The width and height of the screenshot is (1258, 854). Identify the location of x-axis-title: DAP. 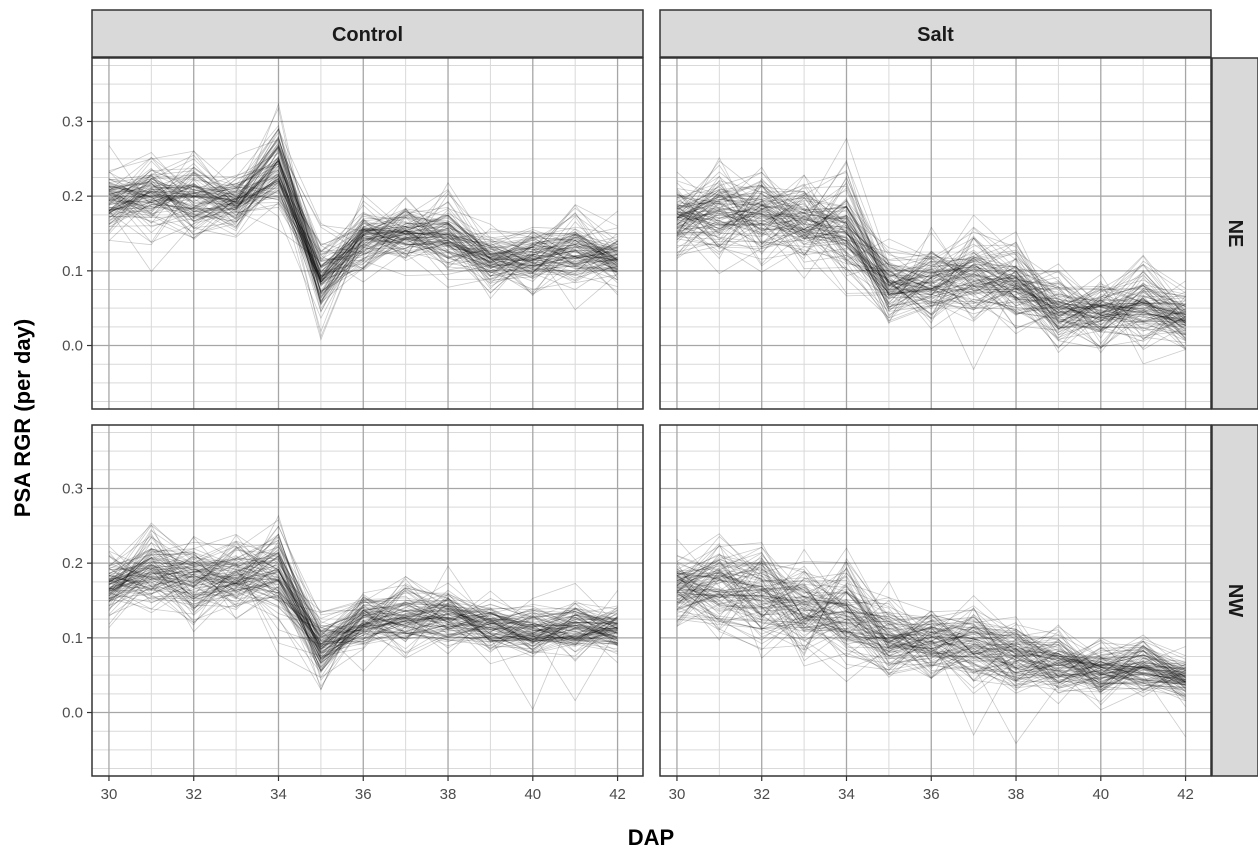
(651, 837).